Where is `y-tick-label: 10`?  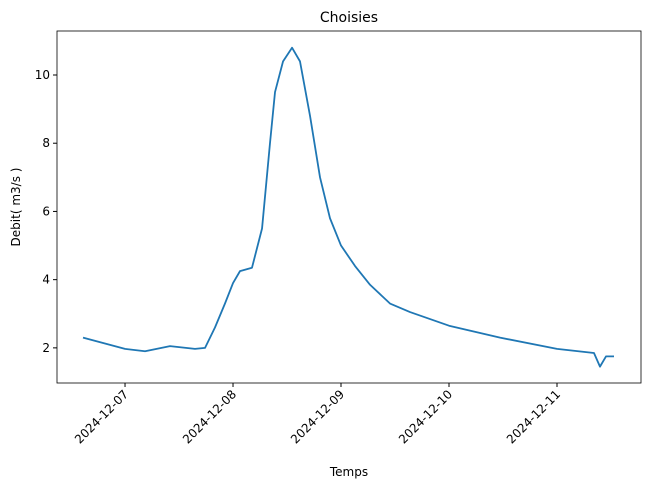 y-tick-label: 10 is located at coordinates (42, 75).